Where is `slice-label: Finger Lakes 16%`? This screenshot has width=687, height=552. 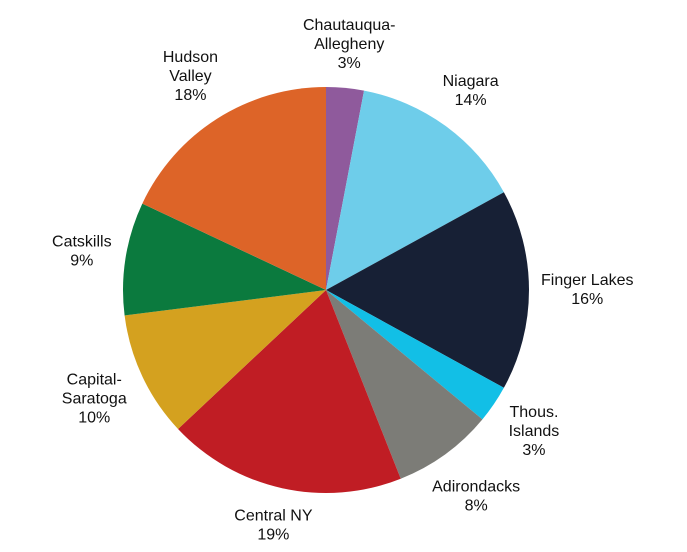
slice-label: Finger Lakes 16% is located at coordinates (587, 290).